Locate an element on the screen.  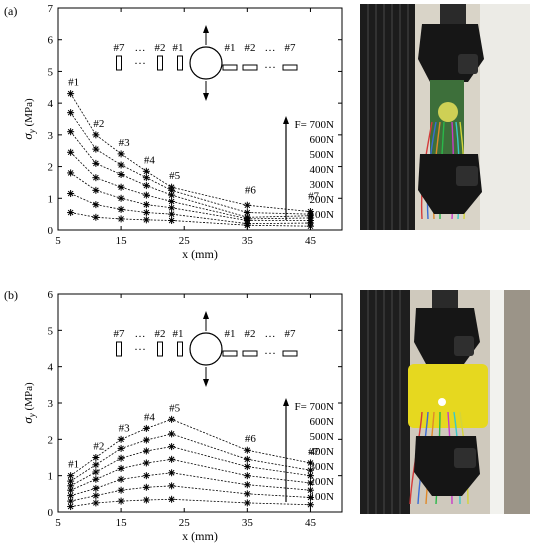
charta-force-arrow-head is located at coordinates (286, 120).